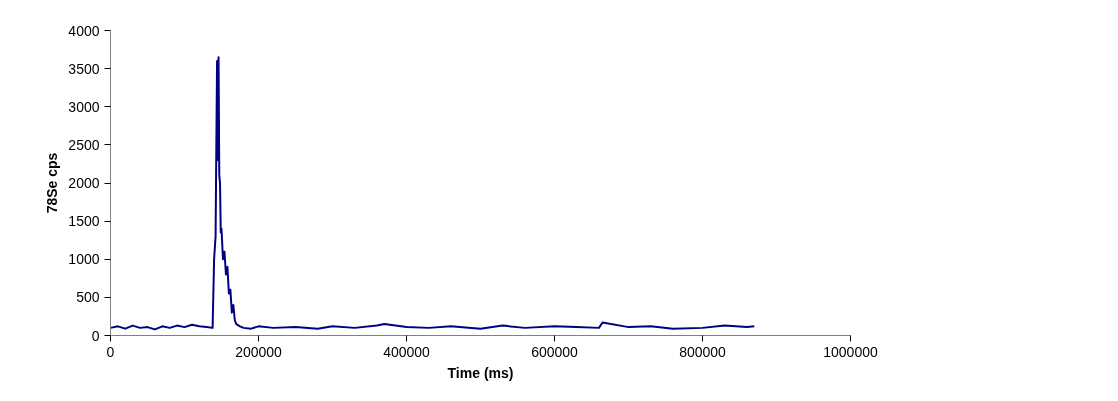 The width and height of the screenshot is (1118, 401). I want to click on x-tick-label: 800000, so click(703, 351).